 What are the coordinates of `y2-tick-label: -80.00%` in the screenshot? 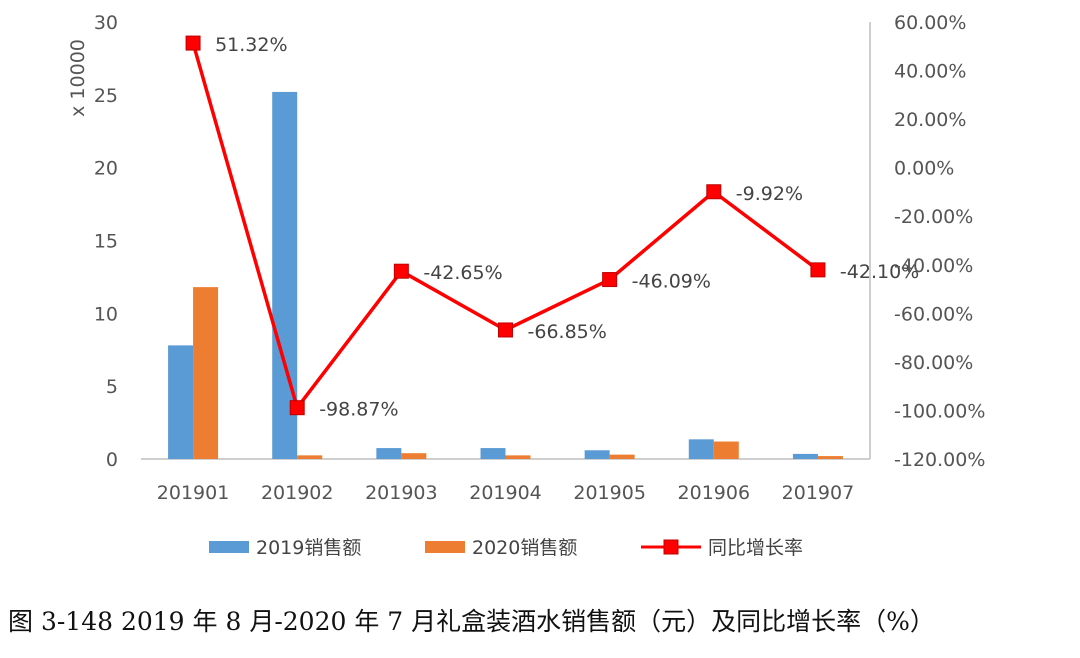 It's located at (933, 363).